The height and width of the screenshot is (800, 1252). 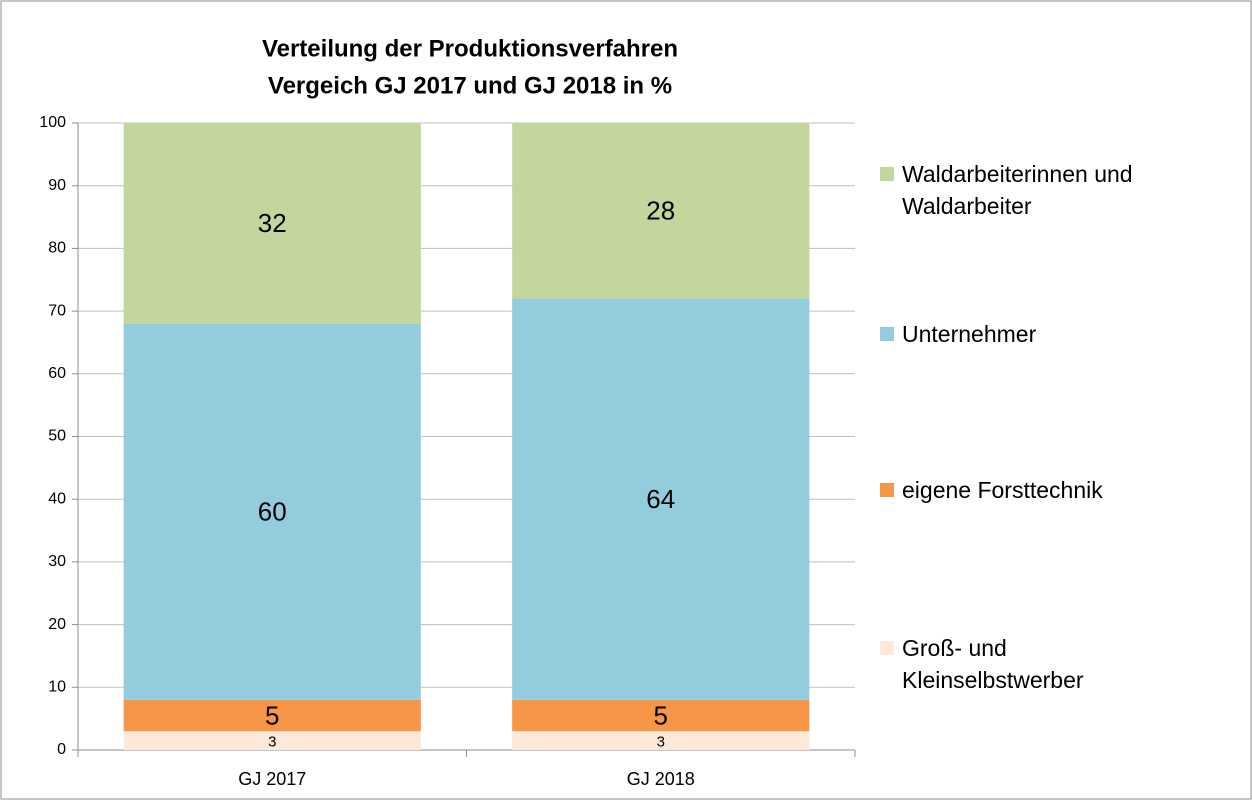 I want to click on y-tick-label: 0, so click(x=61, y=749).